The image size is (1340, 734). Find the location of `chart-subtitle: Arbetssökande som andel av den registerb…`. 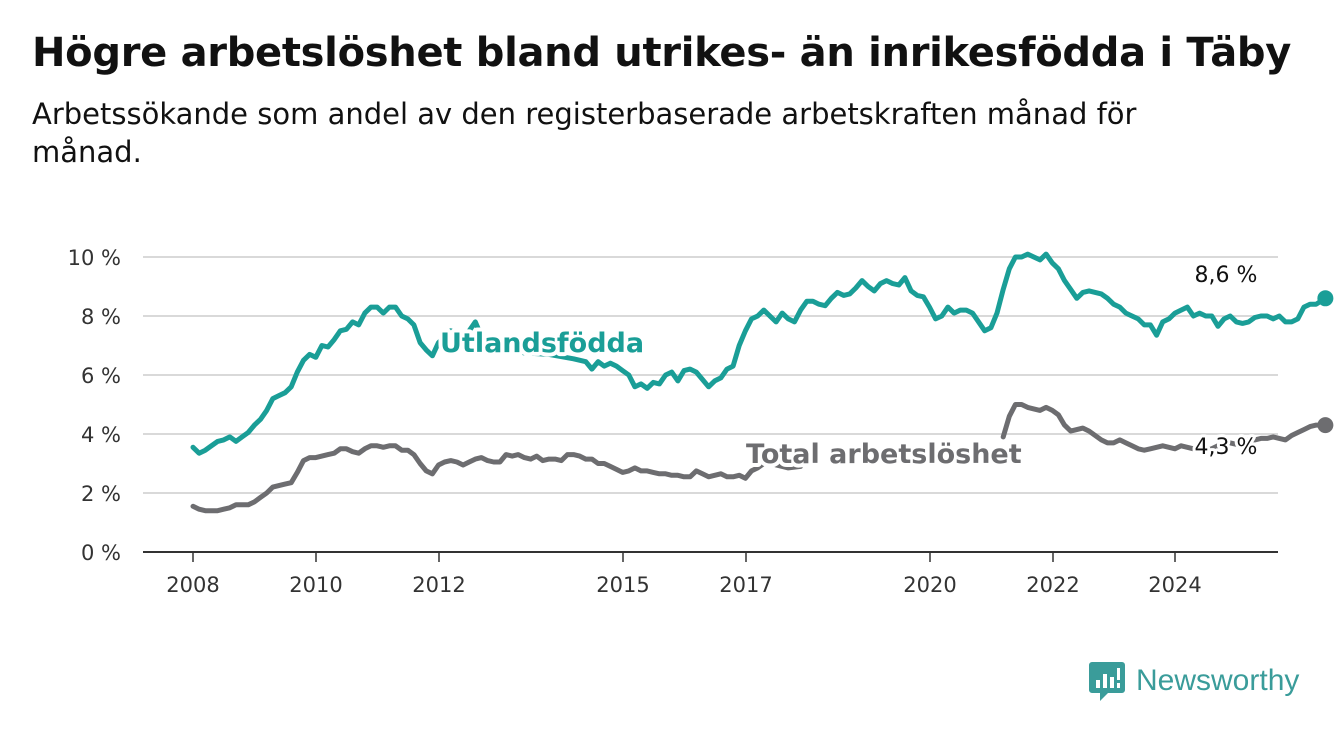

chart-subtitle: Arbetssökande som andel av den registerb… is located at coordinates (584, 133).